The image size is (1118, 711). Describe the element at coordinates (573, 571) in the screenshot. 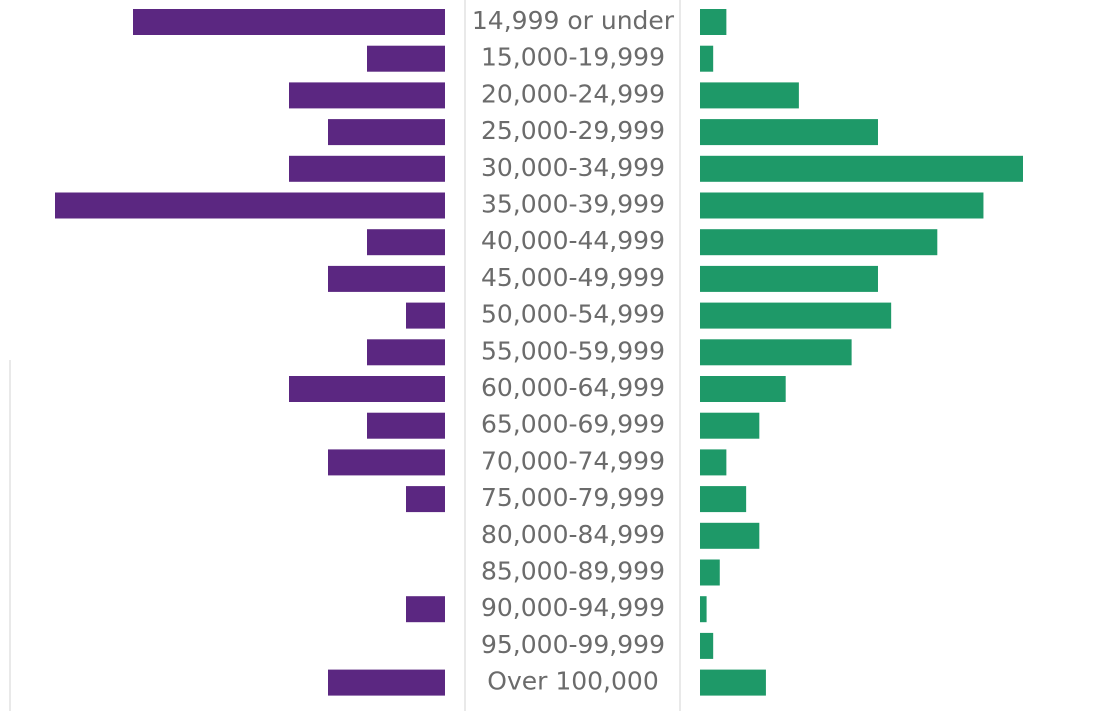

I see `category-label: 85,000-89,999` at that location.